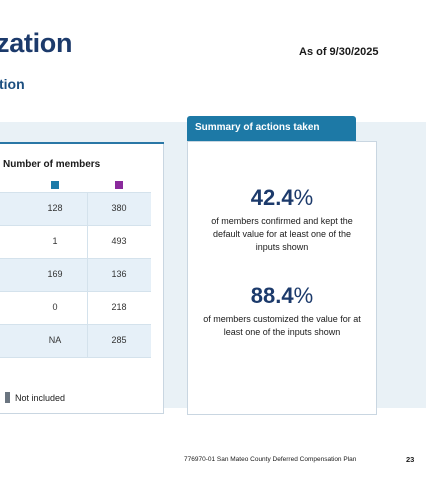  Describe the element at coordinates (119, 307) in the screenshot. I see `table-cell: 218` at that location.